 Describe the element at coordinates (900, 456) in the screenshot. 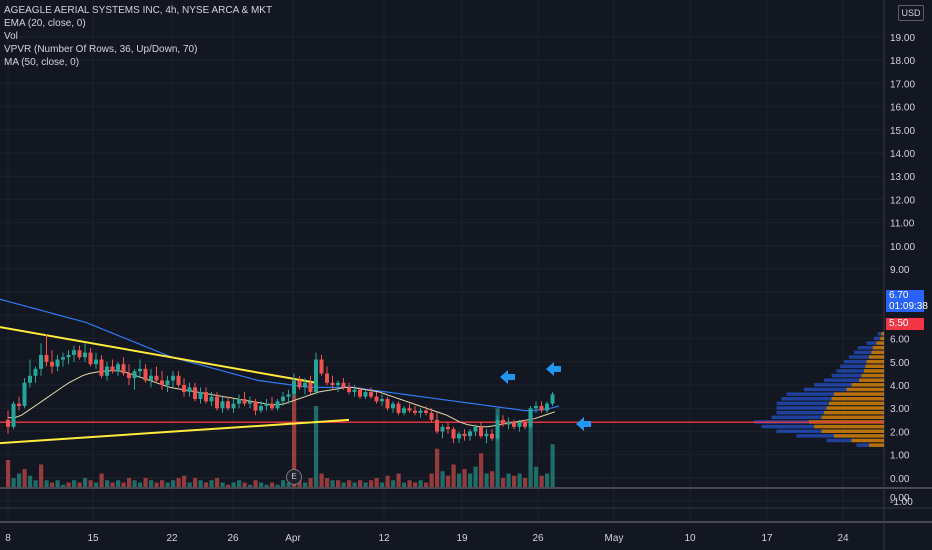

I see `price-axis-label: 1.00` at that location.